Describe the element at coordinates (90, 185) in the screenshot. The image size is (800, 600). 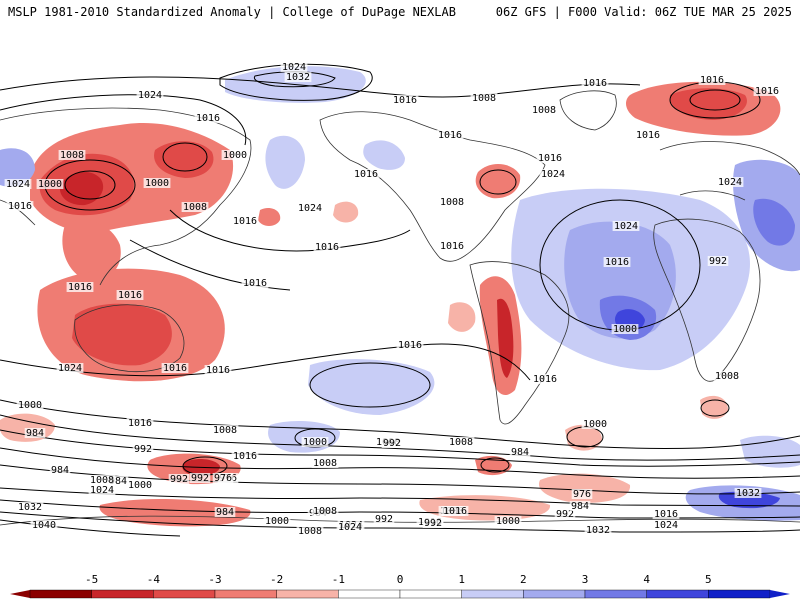
I see `contour-asia-low-inner` at that location.